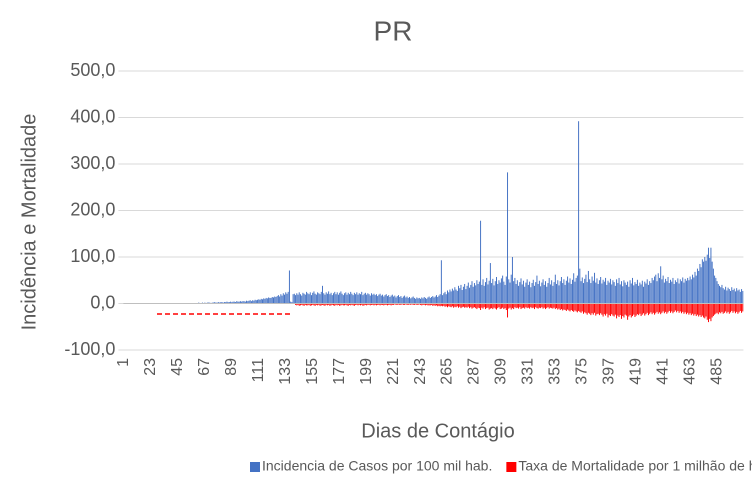 The image size is (752, 478). I want to click on x-tick-label: 177, so click(339, 371).